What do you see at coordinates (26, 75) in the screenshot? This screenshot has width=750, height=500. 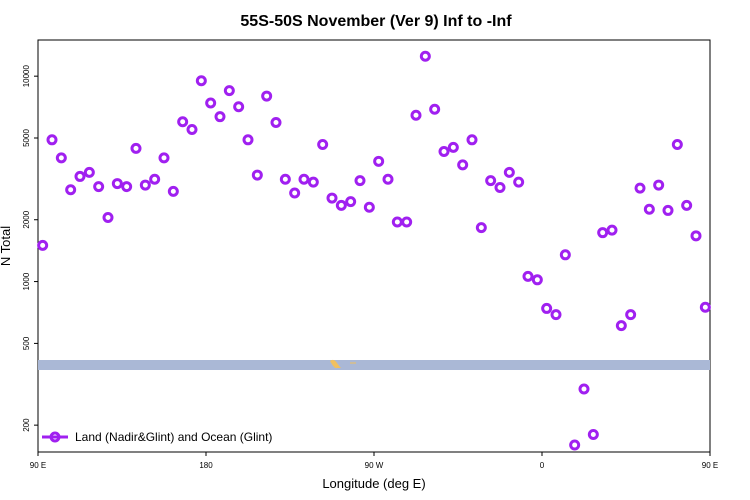 I see `y-tick-label: 10000` at bounding box center [26, 75].